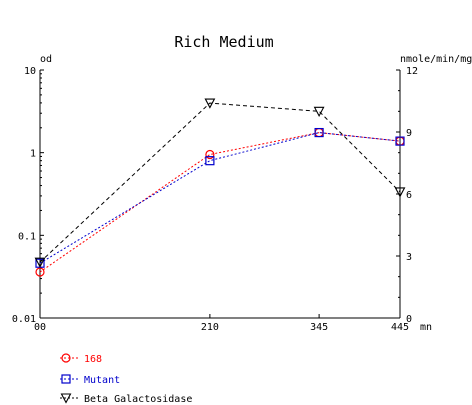 Image resolution: width=472 pixels, height=405 pixels. I want to click on legend-label: Mutant, so click(102, 380).